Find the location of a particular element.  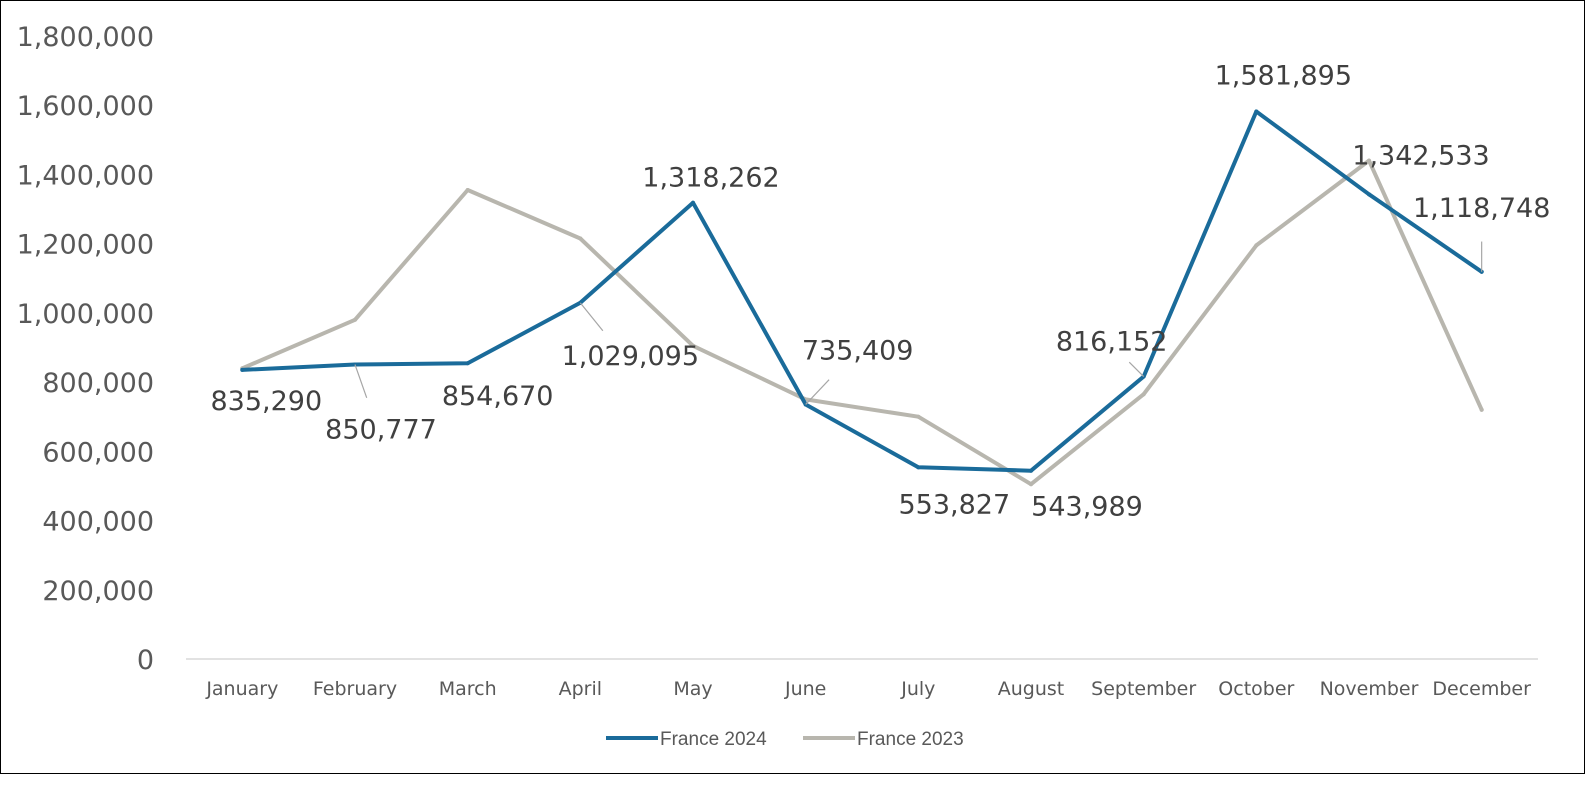

y-tick-label: 800,000 is located at coordinates (98, 383).